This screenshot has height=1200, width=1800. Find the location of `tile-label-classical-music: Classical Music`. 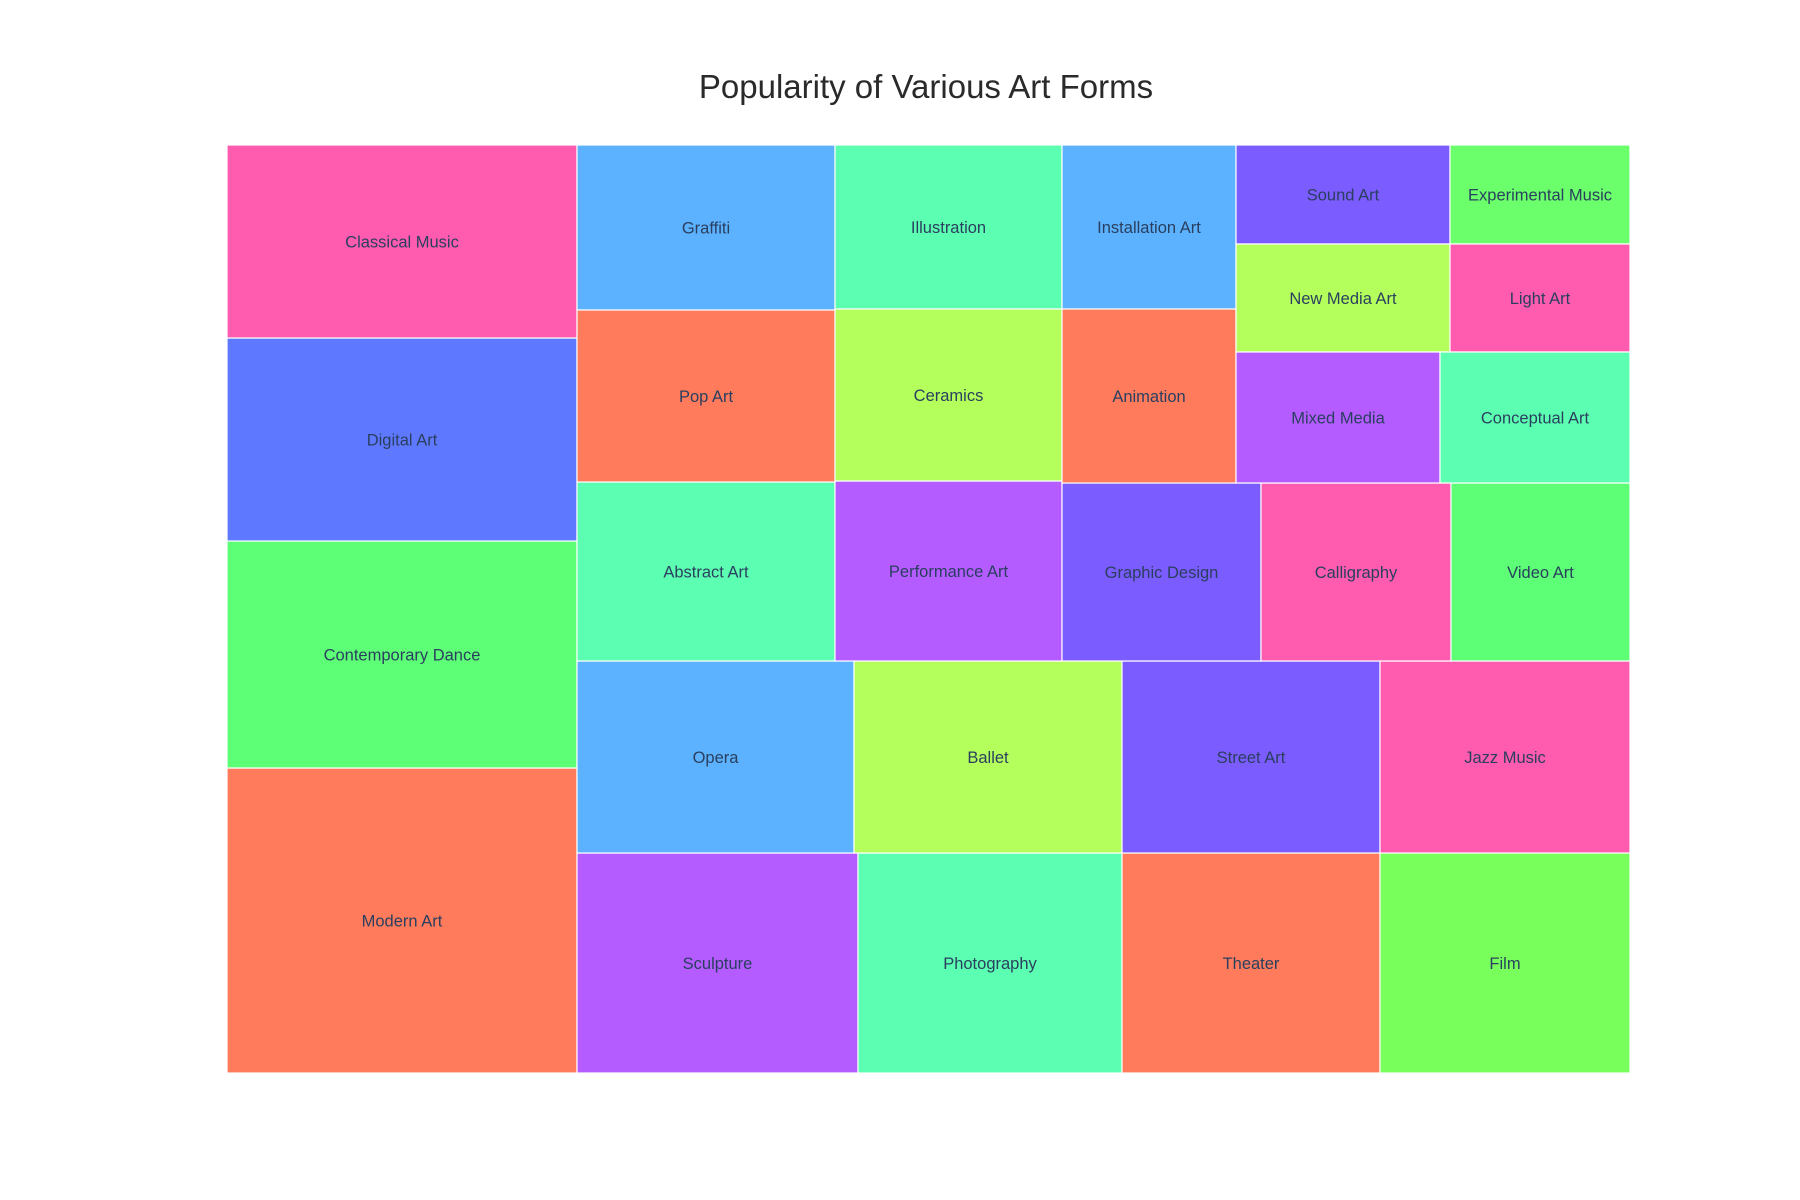

tile-label-classical-music: Classical Music is located at coordinates (402, 243).